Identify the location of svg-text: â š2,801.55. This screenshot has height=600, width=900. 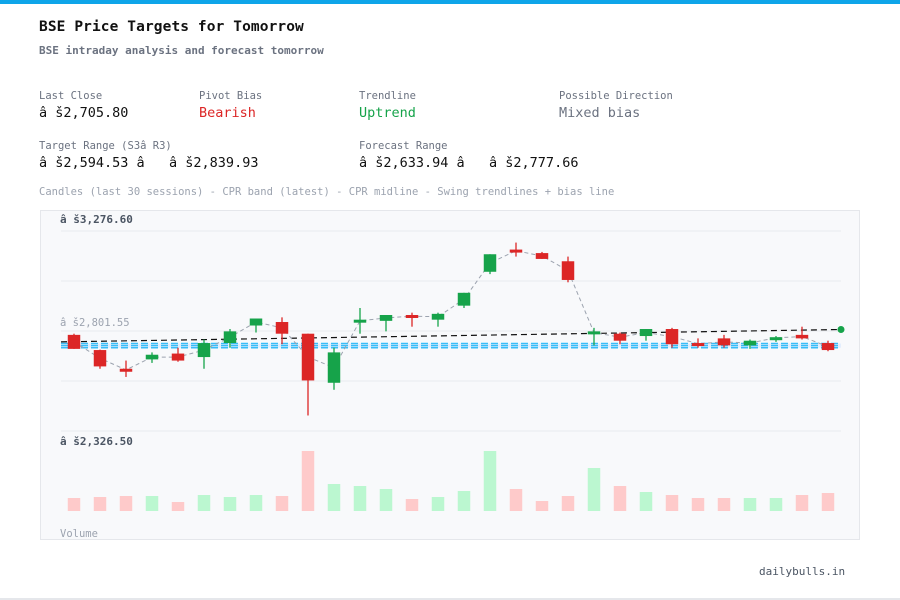
(95, 323).